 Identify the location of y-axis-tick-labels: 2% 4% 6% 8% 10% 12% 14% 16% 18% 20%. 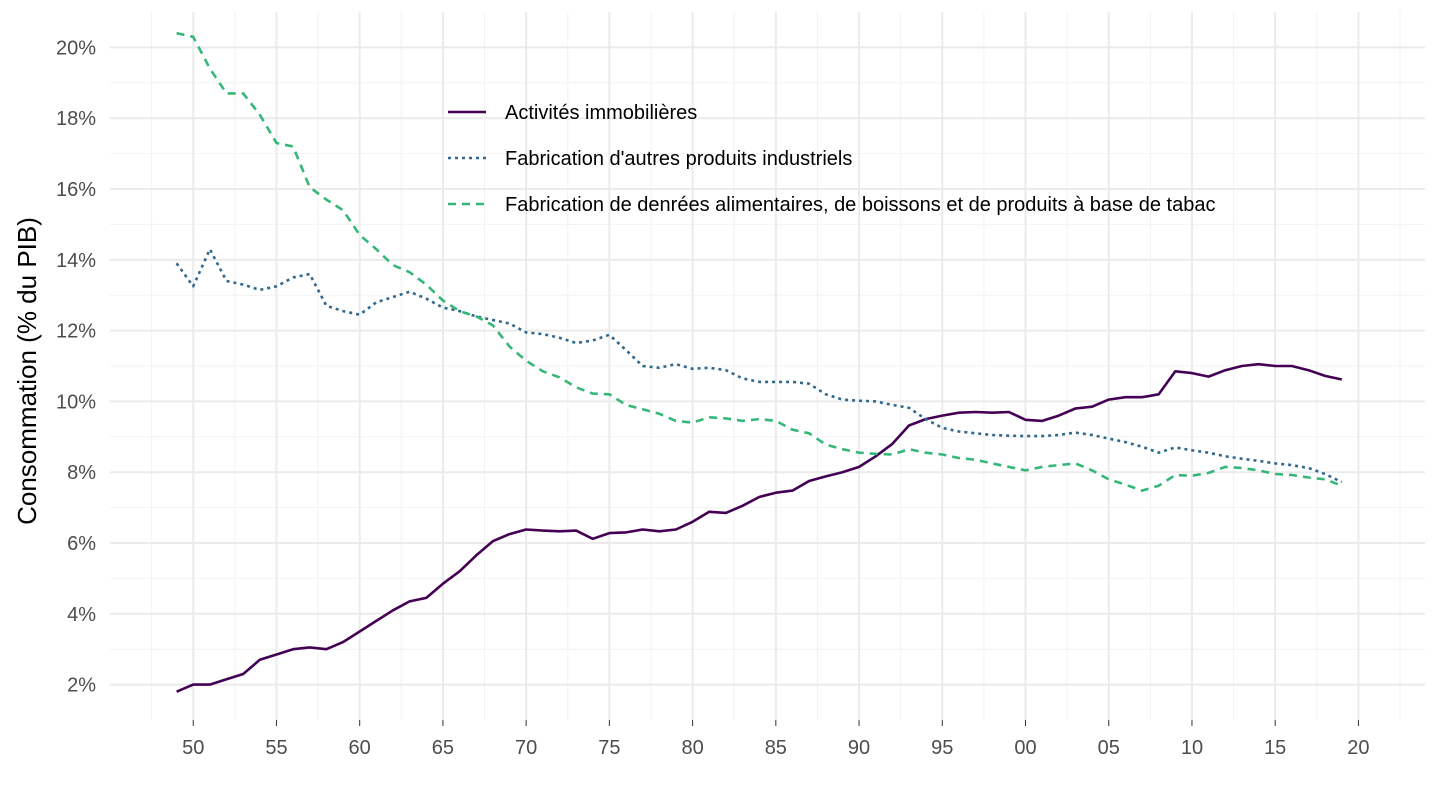
(76, 366).